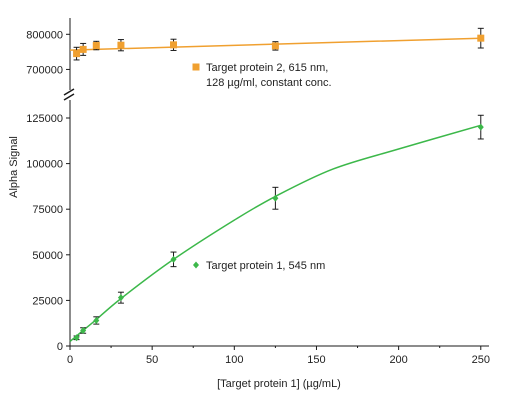 Image resolution: width=521 pixels, height=402 pixels. What do you see at coordinates (47, 256) in the screenshot?
I see `y-tick-label: 50000` at bounding box center [47, 256].